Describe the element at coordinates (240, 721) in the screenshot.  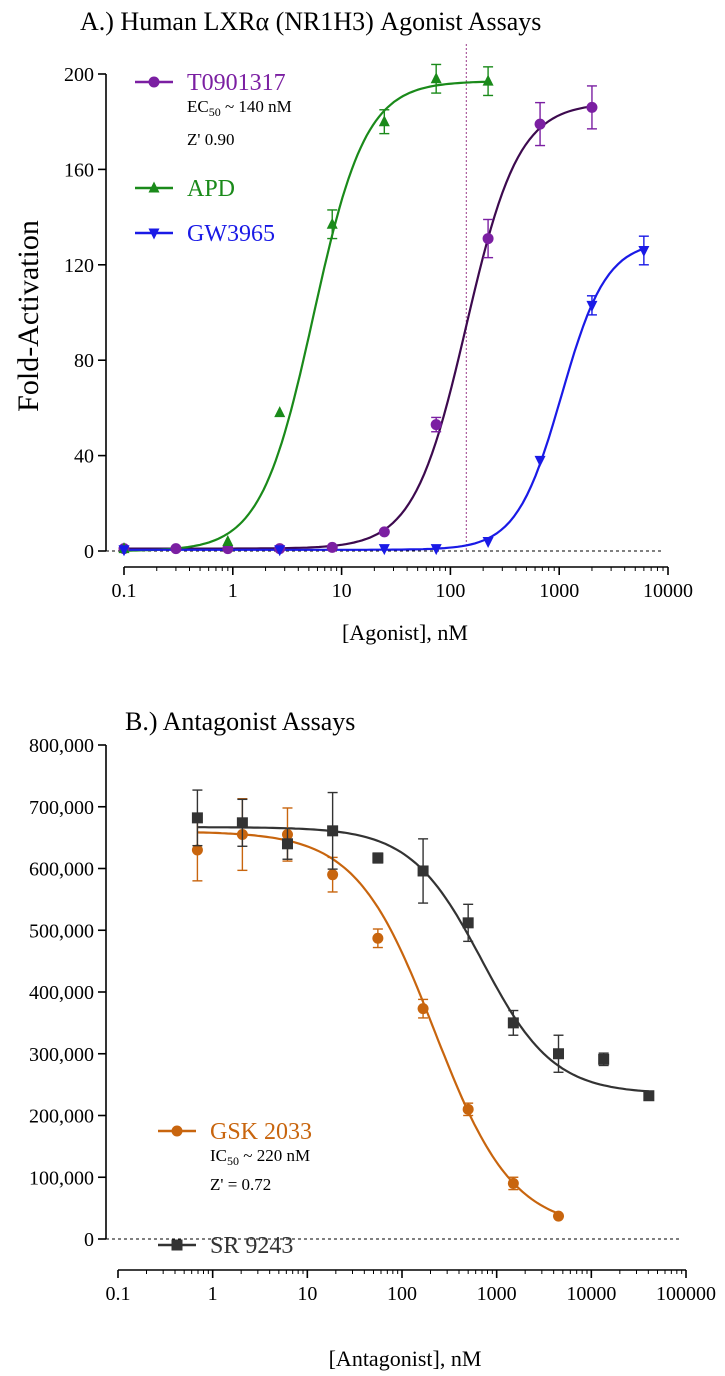
I see `panel-b-title: B.) Antagonist Assays` at that location.